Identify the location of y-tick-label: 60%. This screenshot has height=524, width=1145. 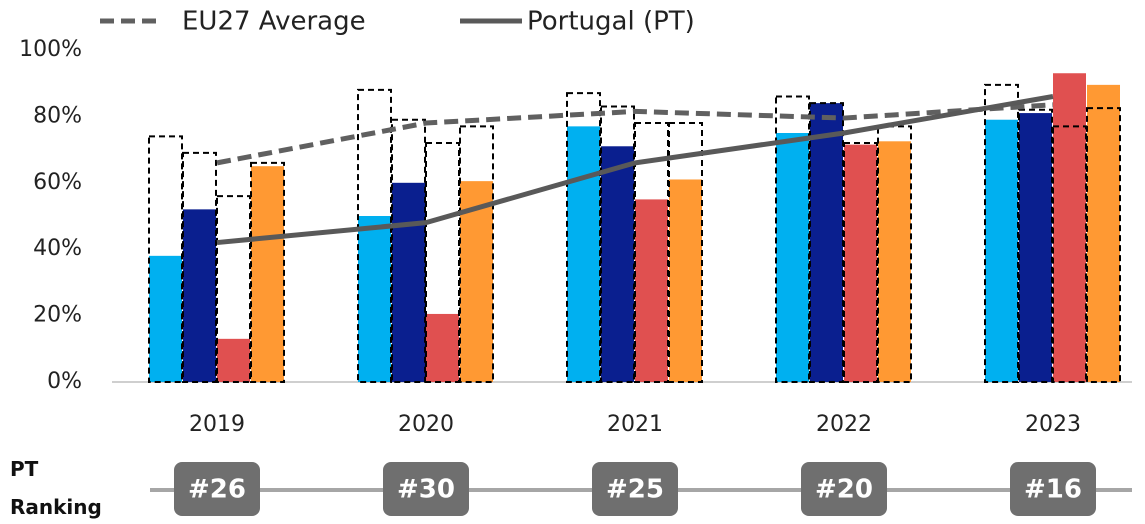
(57, 182).